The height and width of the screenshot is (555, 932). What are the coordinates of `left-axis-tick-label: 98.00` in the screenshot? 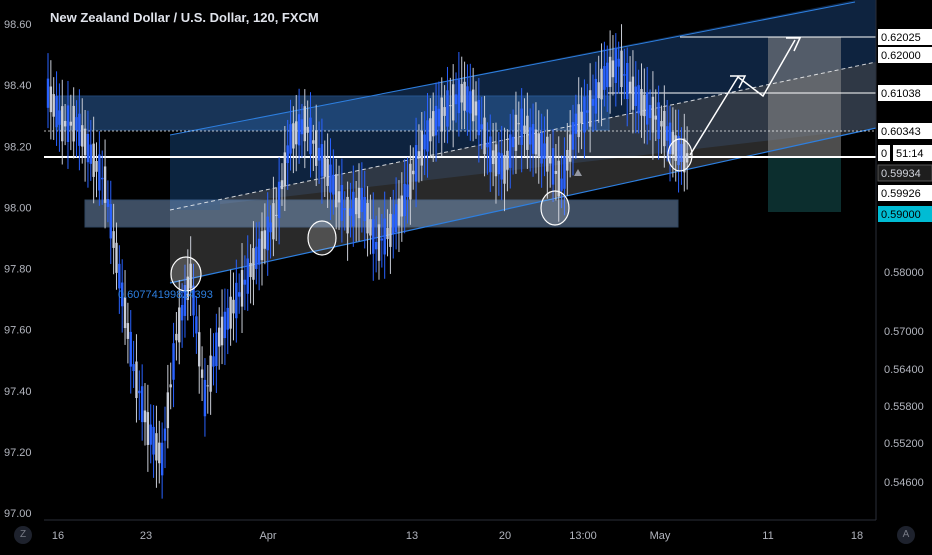 It's located at (18, 208).